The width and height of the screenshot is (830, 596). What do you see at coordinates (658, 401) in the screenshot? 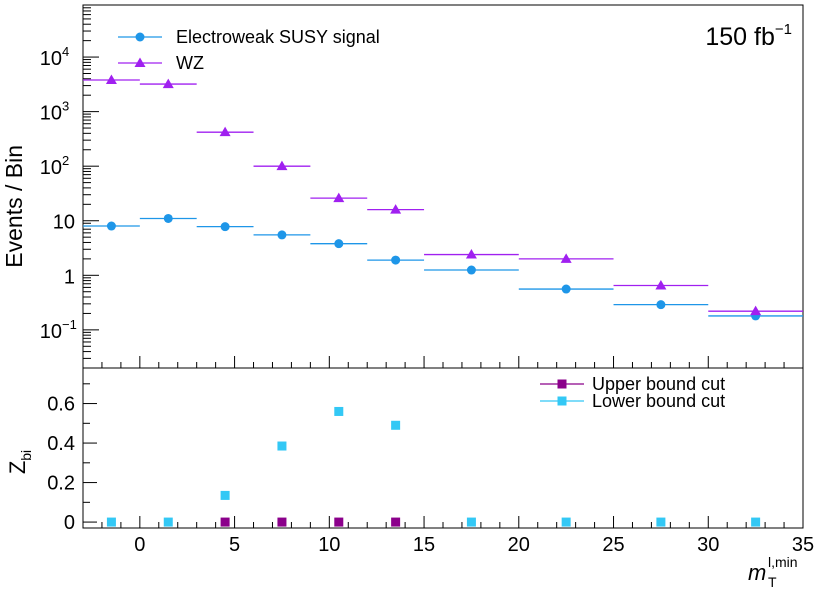
I see `legend-lower-label: Lower bound cut` at bounding box center [658, 401].